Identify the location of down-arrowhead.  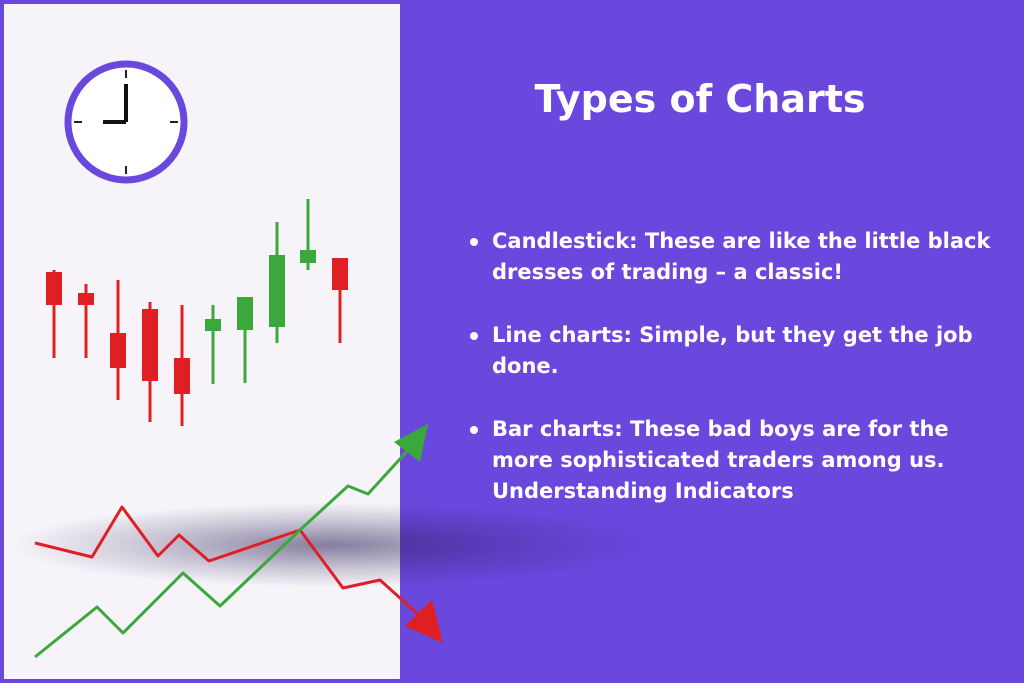
(424, 621).